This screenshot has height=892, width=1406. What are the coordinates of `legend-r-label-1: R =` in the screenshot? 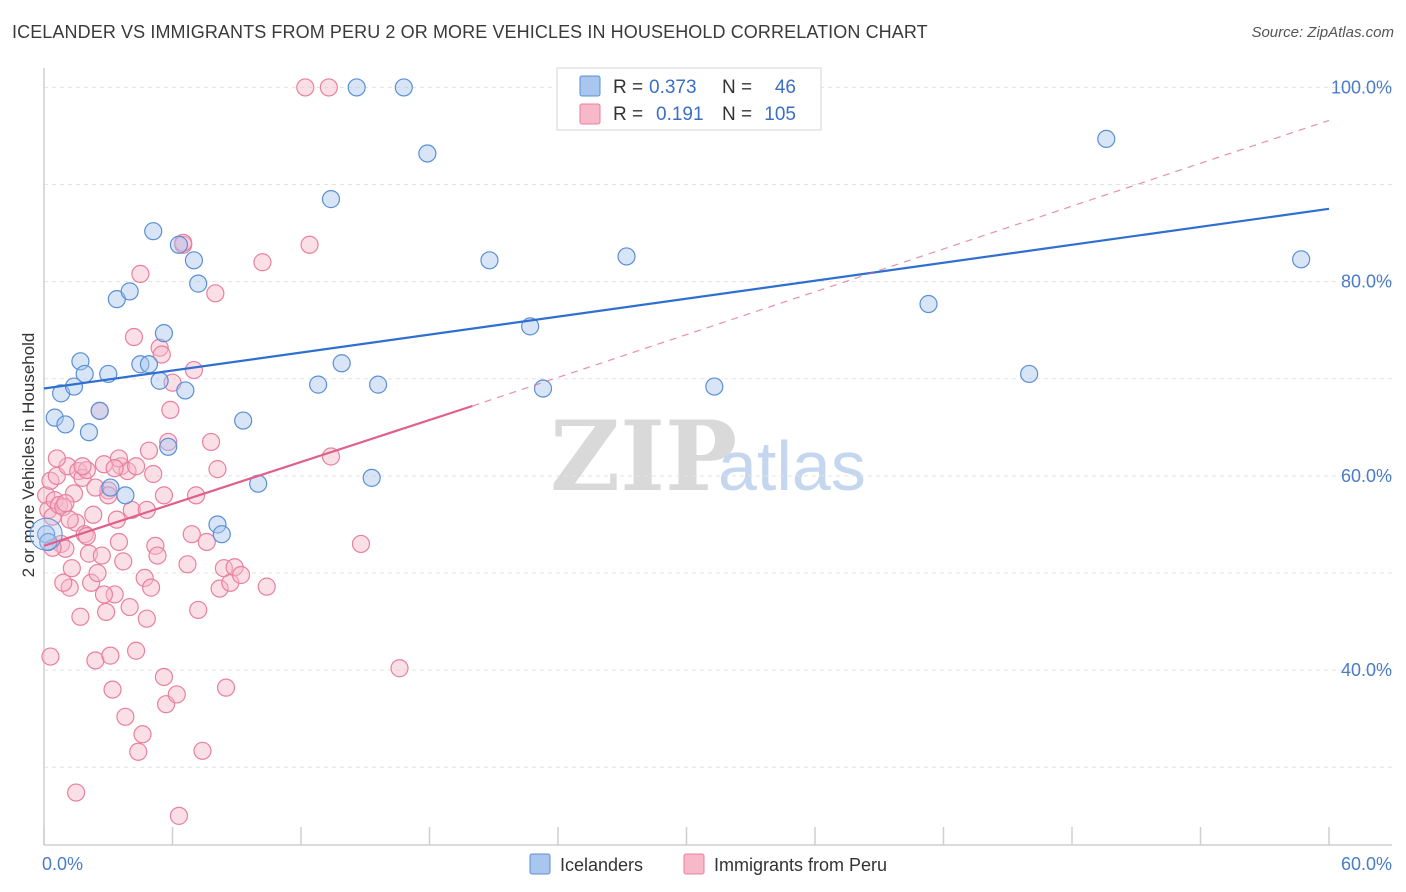 It's located at (628, 87).